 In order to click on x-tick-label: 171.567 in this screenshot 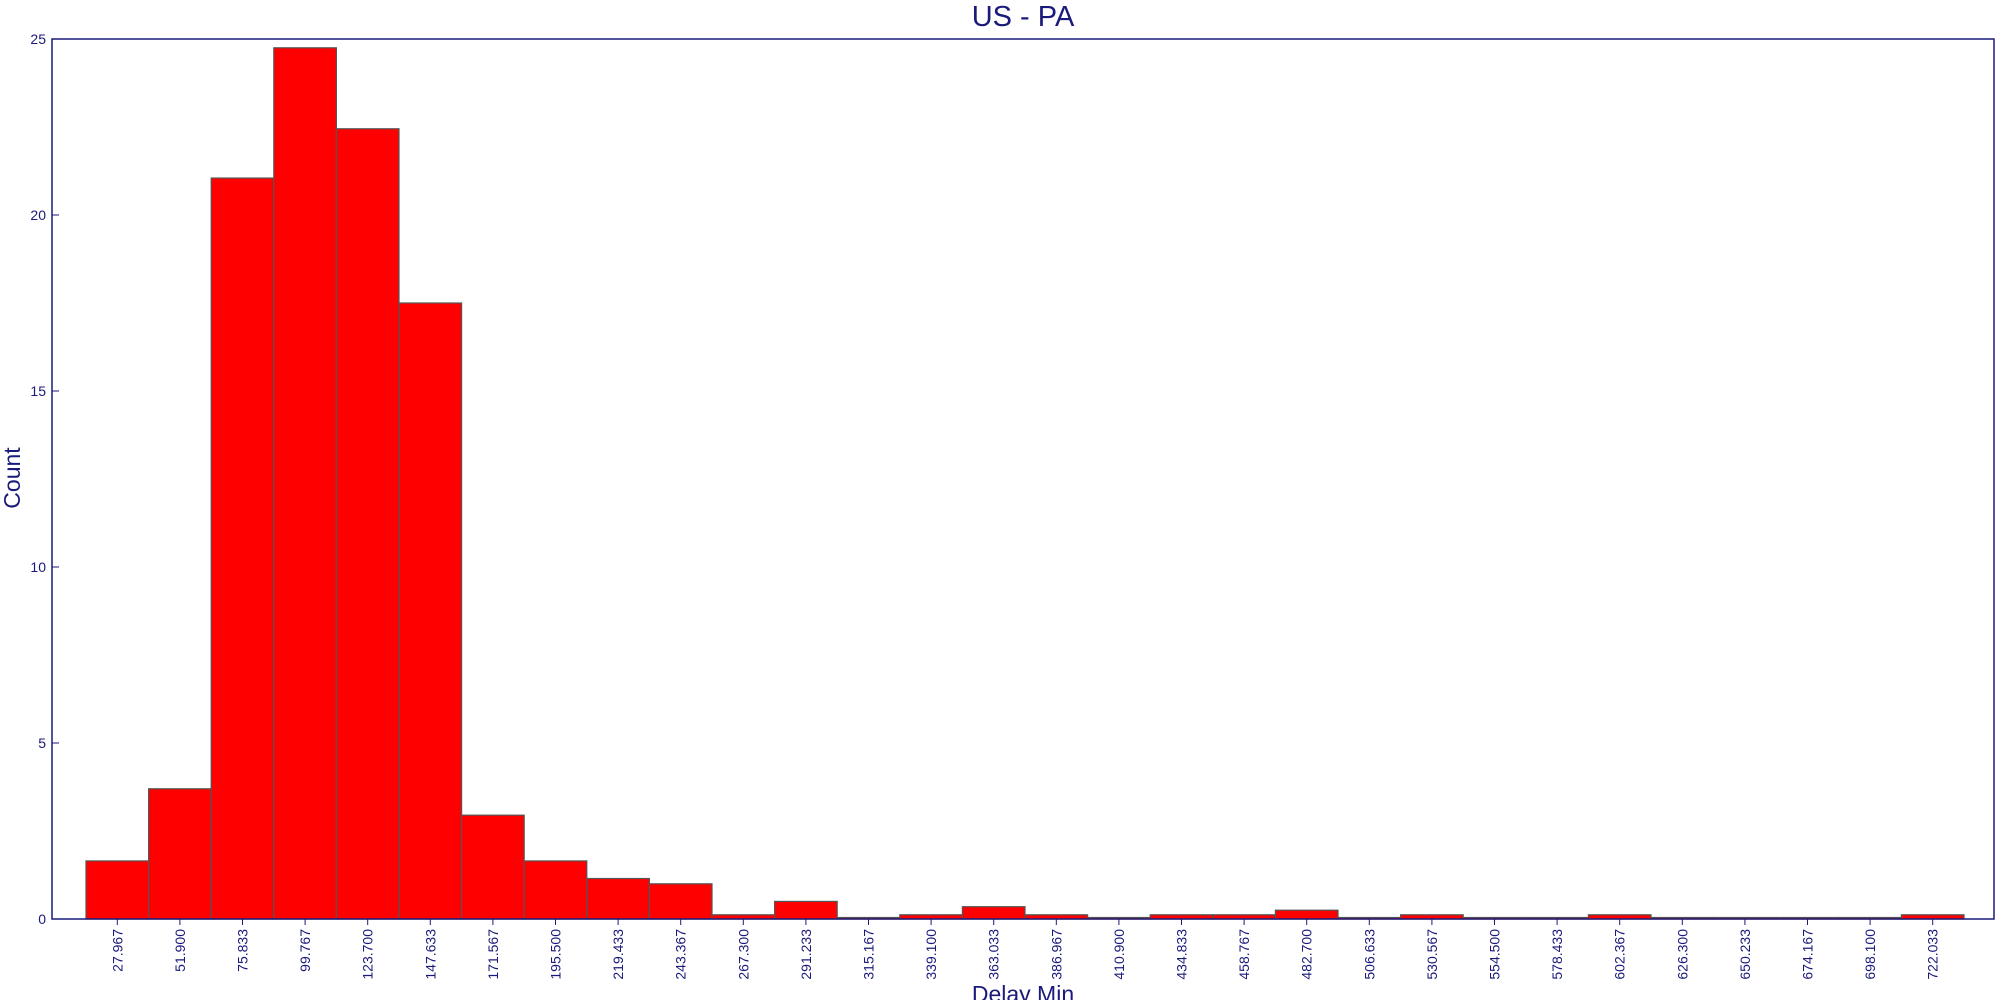, I will do `click(493, 954)`.